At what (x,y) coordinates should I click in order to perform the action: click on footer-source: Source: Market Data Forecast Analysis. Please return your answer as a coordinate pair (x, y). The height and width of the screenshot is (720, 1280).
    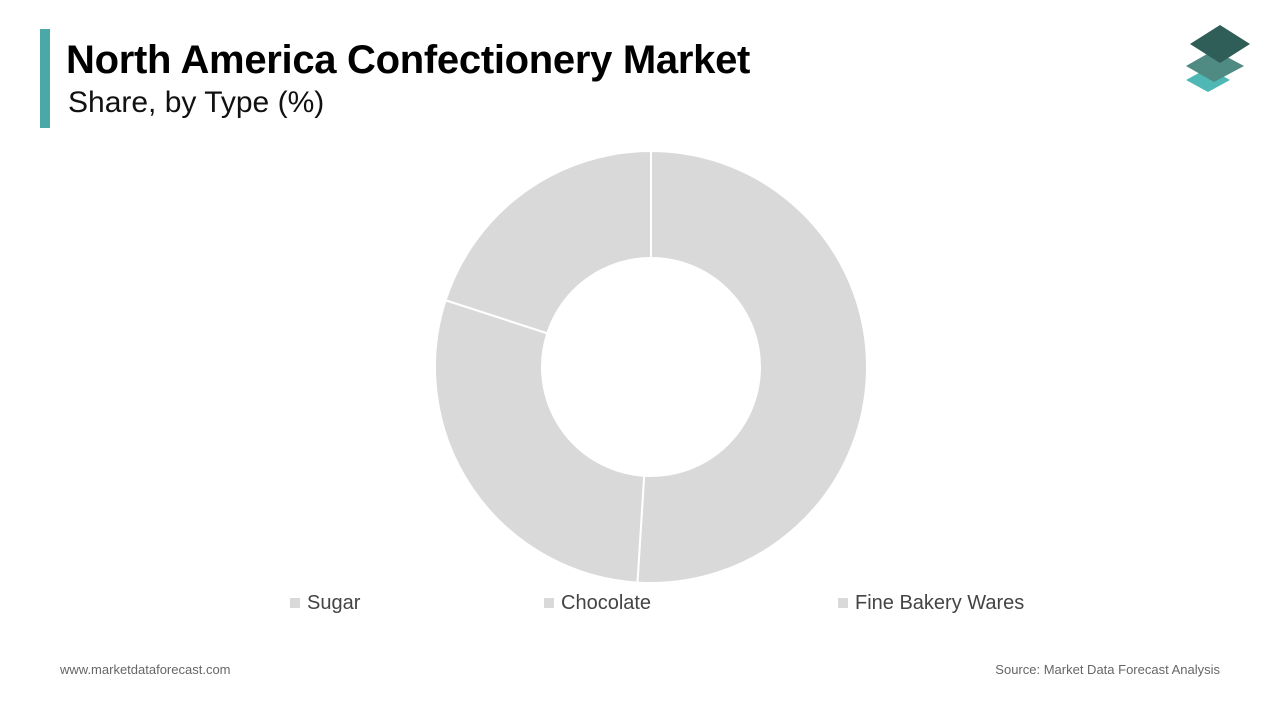
    Looking at the image, I should click on (1107, 669).